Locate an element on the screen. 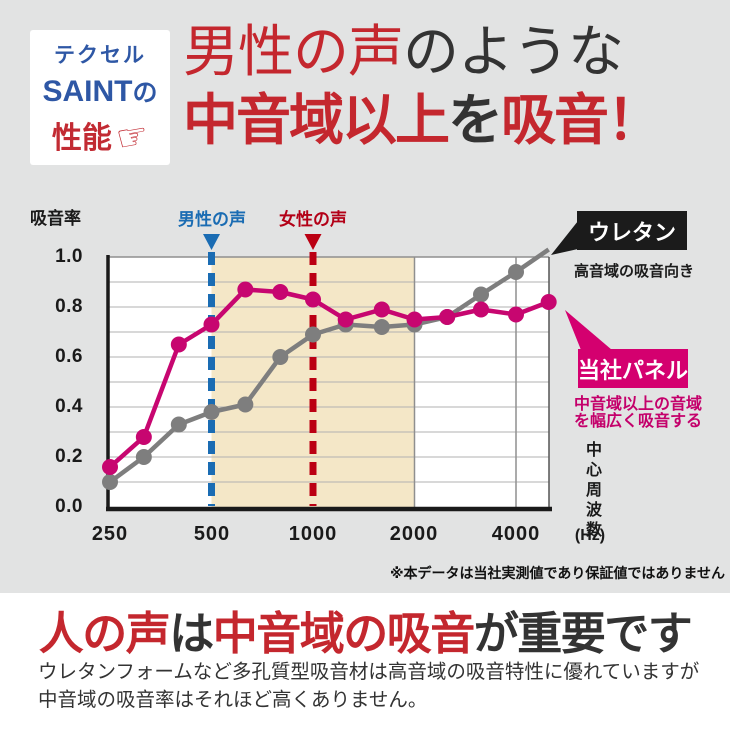 The width and height of the screenshot is (730, 730). data-point-当社パネル-250 is located at coordinates (110, 467).